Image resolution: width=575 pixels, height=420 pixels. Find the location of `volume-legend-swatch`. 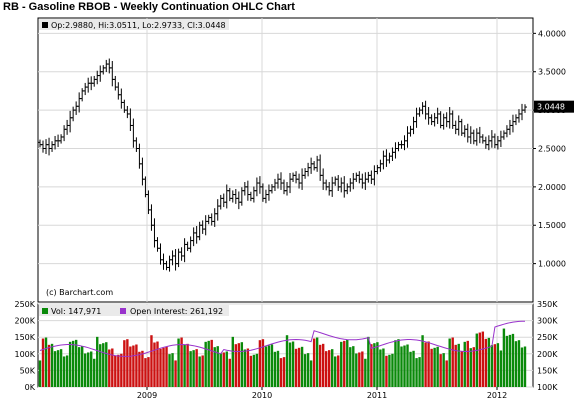

volume-legend-swatch is located at coordinates (45, 311).